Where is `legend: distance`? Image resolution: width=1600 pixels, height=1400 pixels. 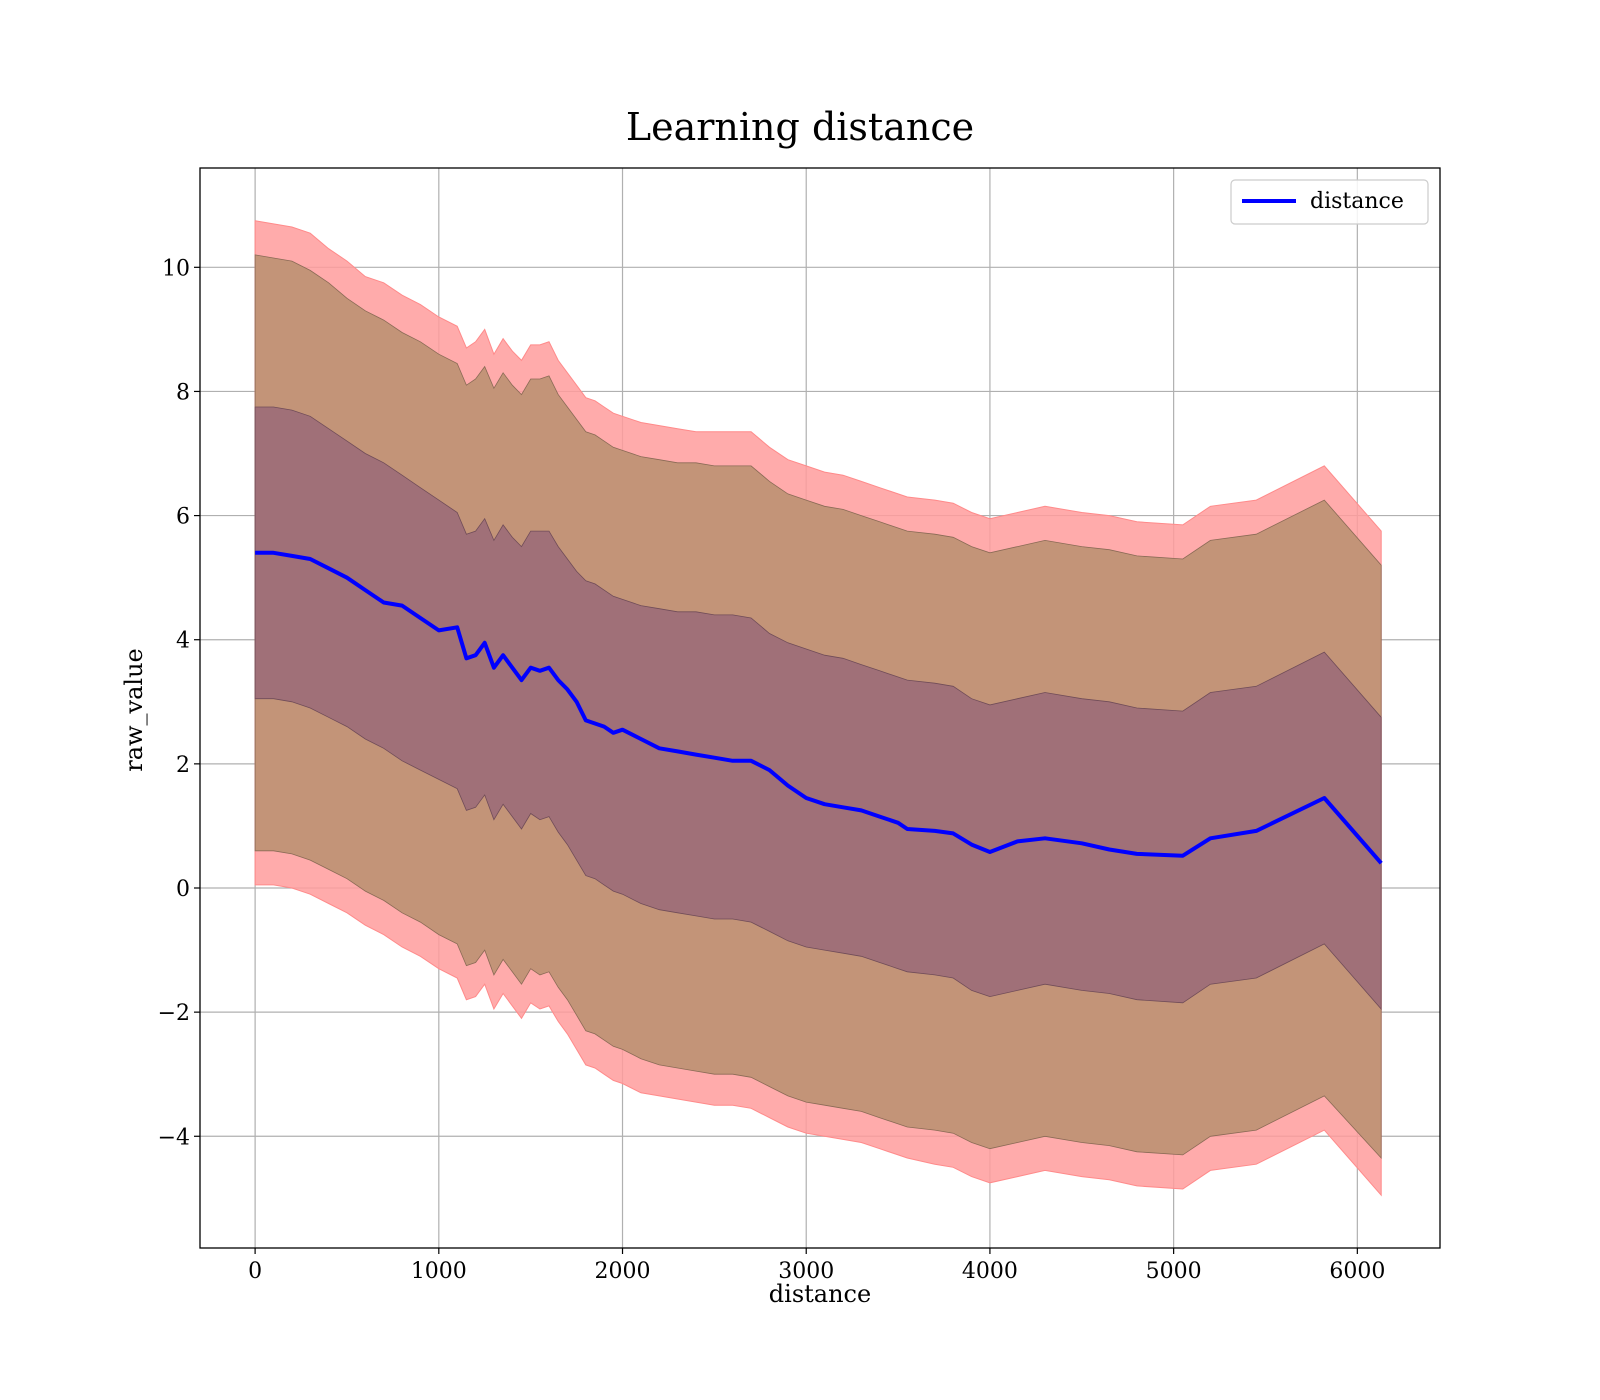 legend: distance is located at coordinates (1329, 202).